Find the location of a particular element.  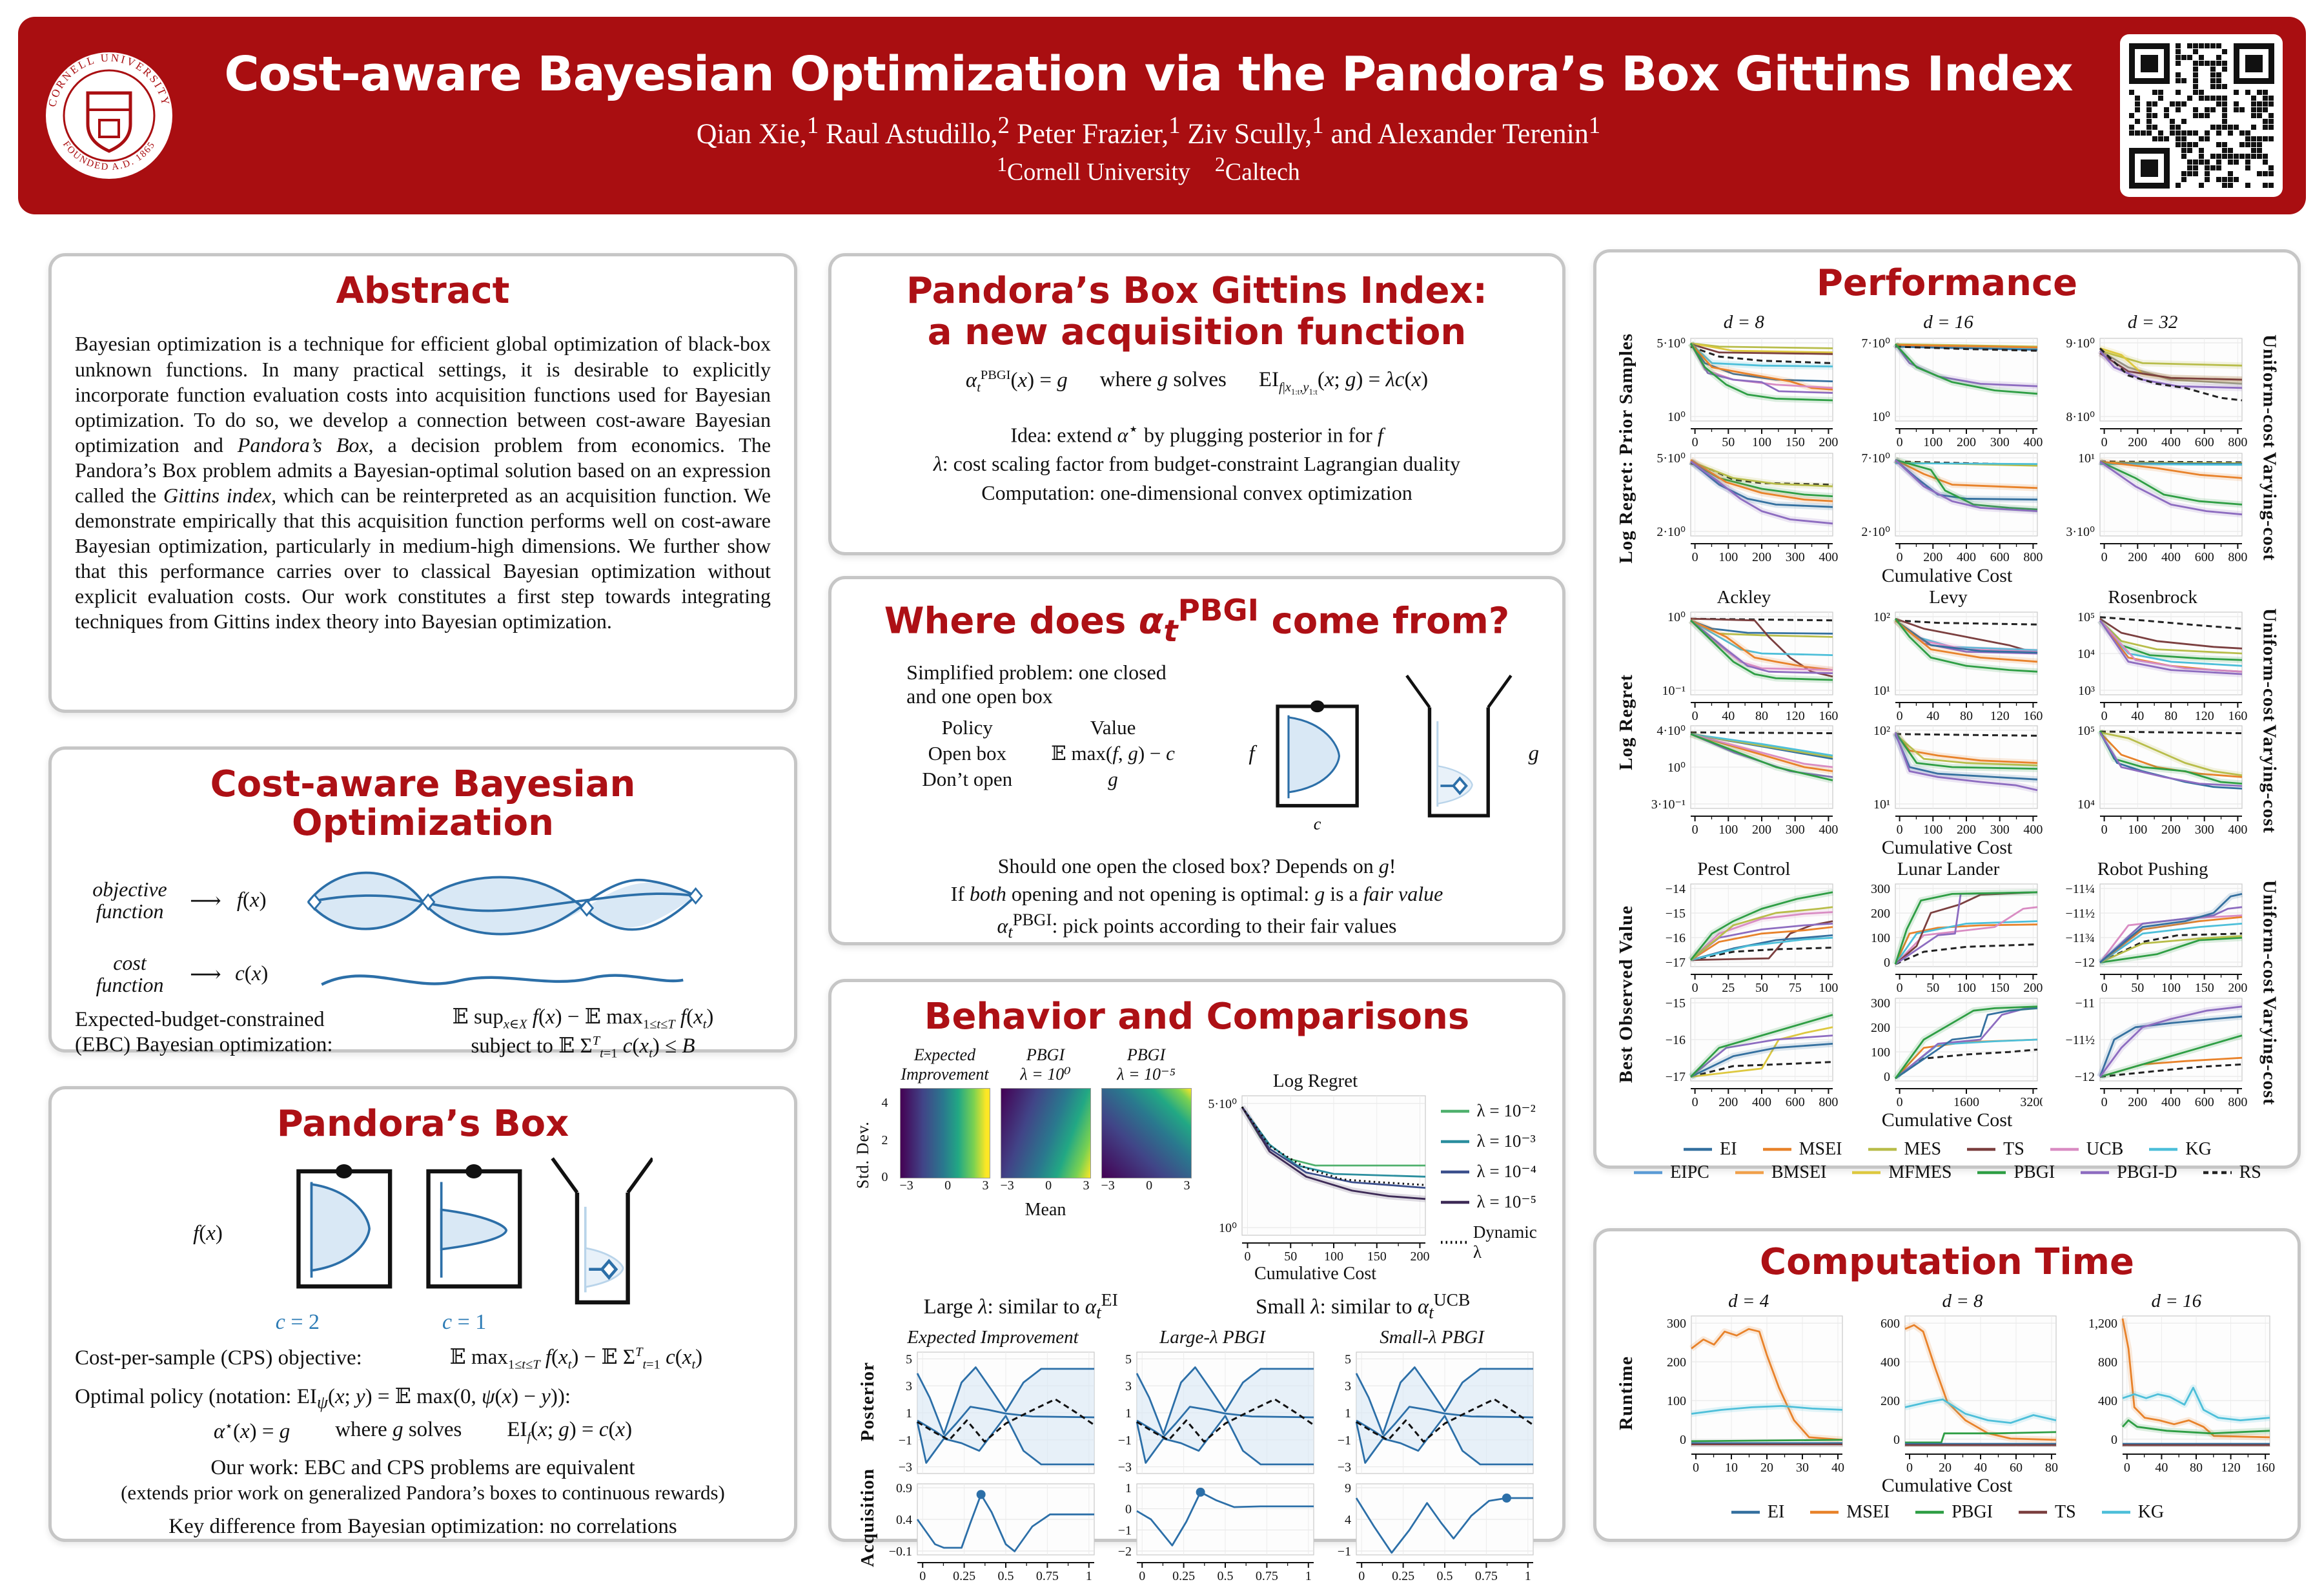

pandora-title: Pandora’s Box is located at coordinates (423, 1124).